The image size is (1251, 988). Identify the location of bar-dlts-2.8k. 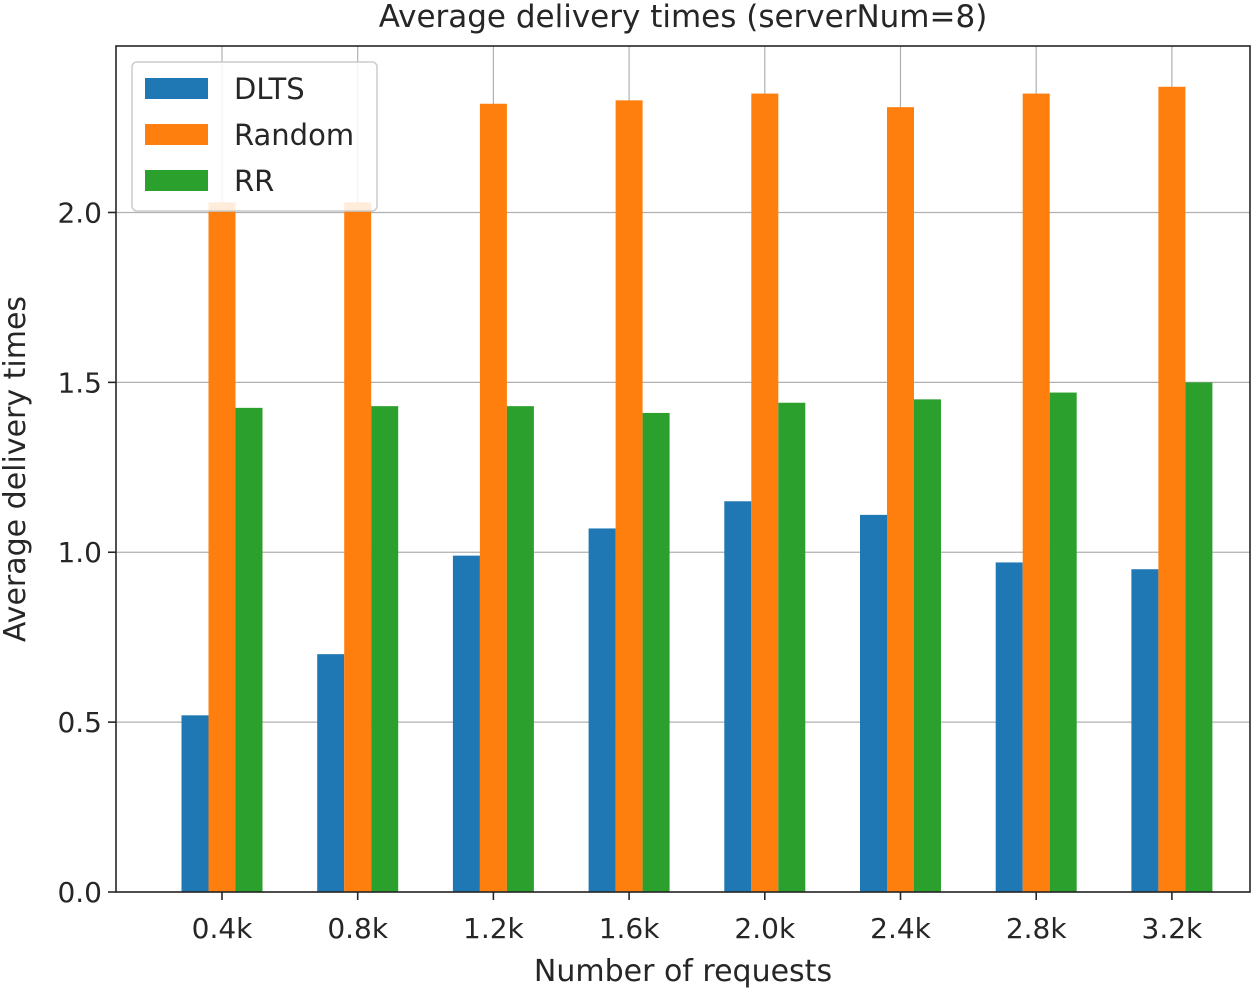
(1009, 727).